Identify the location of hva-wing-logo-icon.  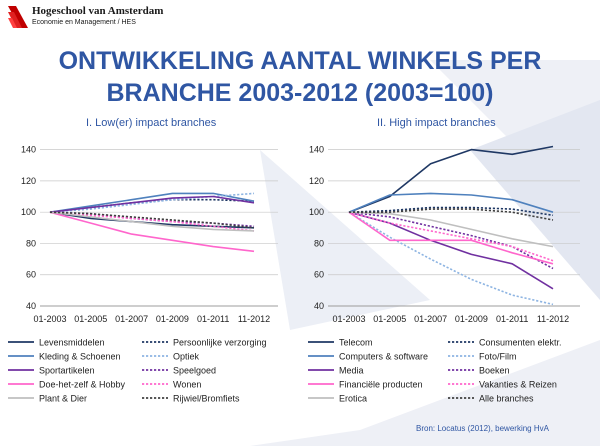
(18, 17).